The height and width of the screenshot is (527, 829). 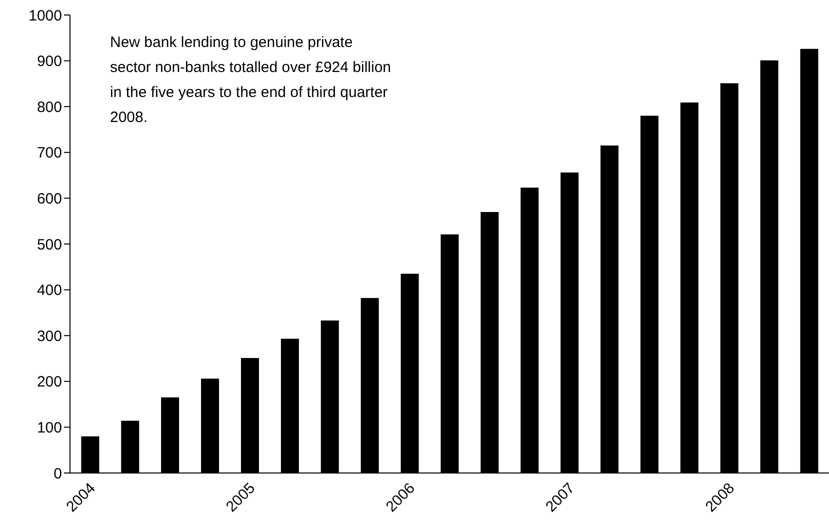 What do you see at coordinates (49, 336) in the screenshot?
I see `y-tick-label: 300` at bounding box center [49, 336].